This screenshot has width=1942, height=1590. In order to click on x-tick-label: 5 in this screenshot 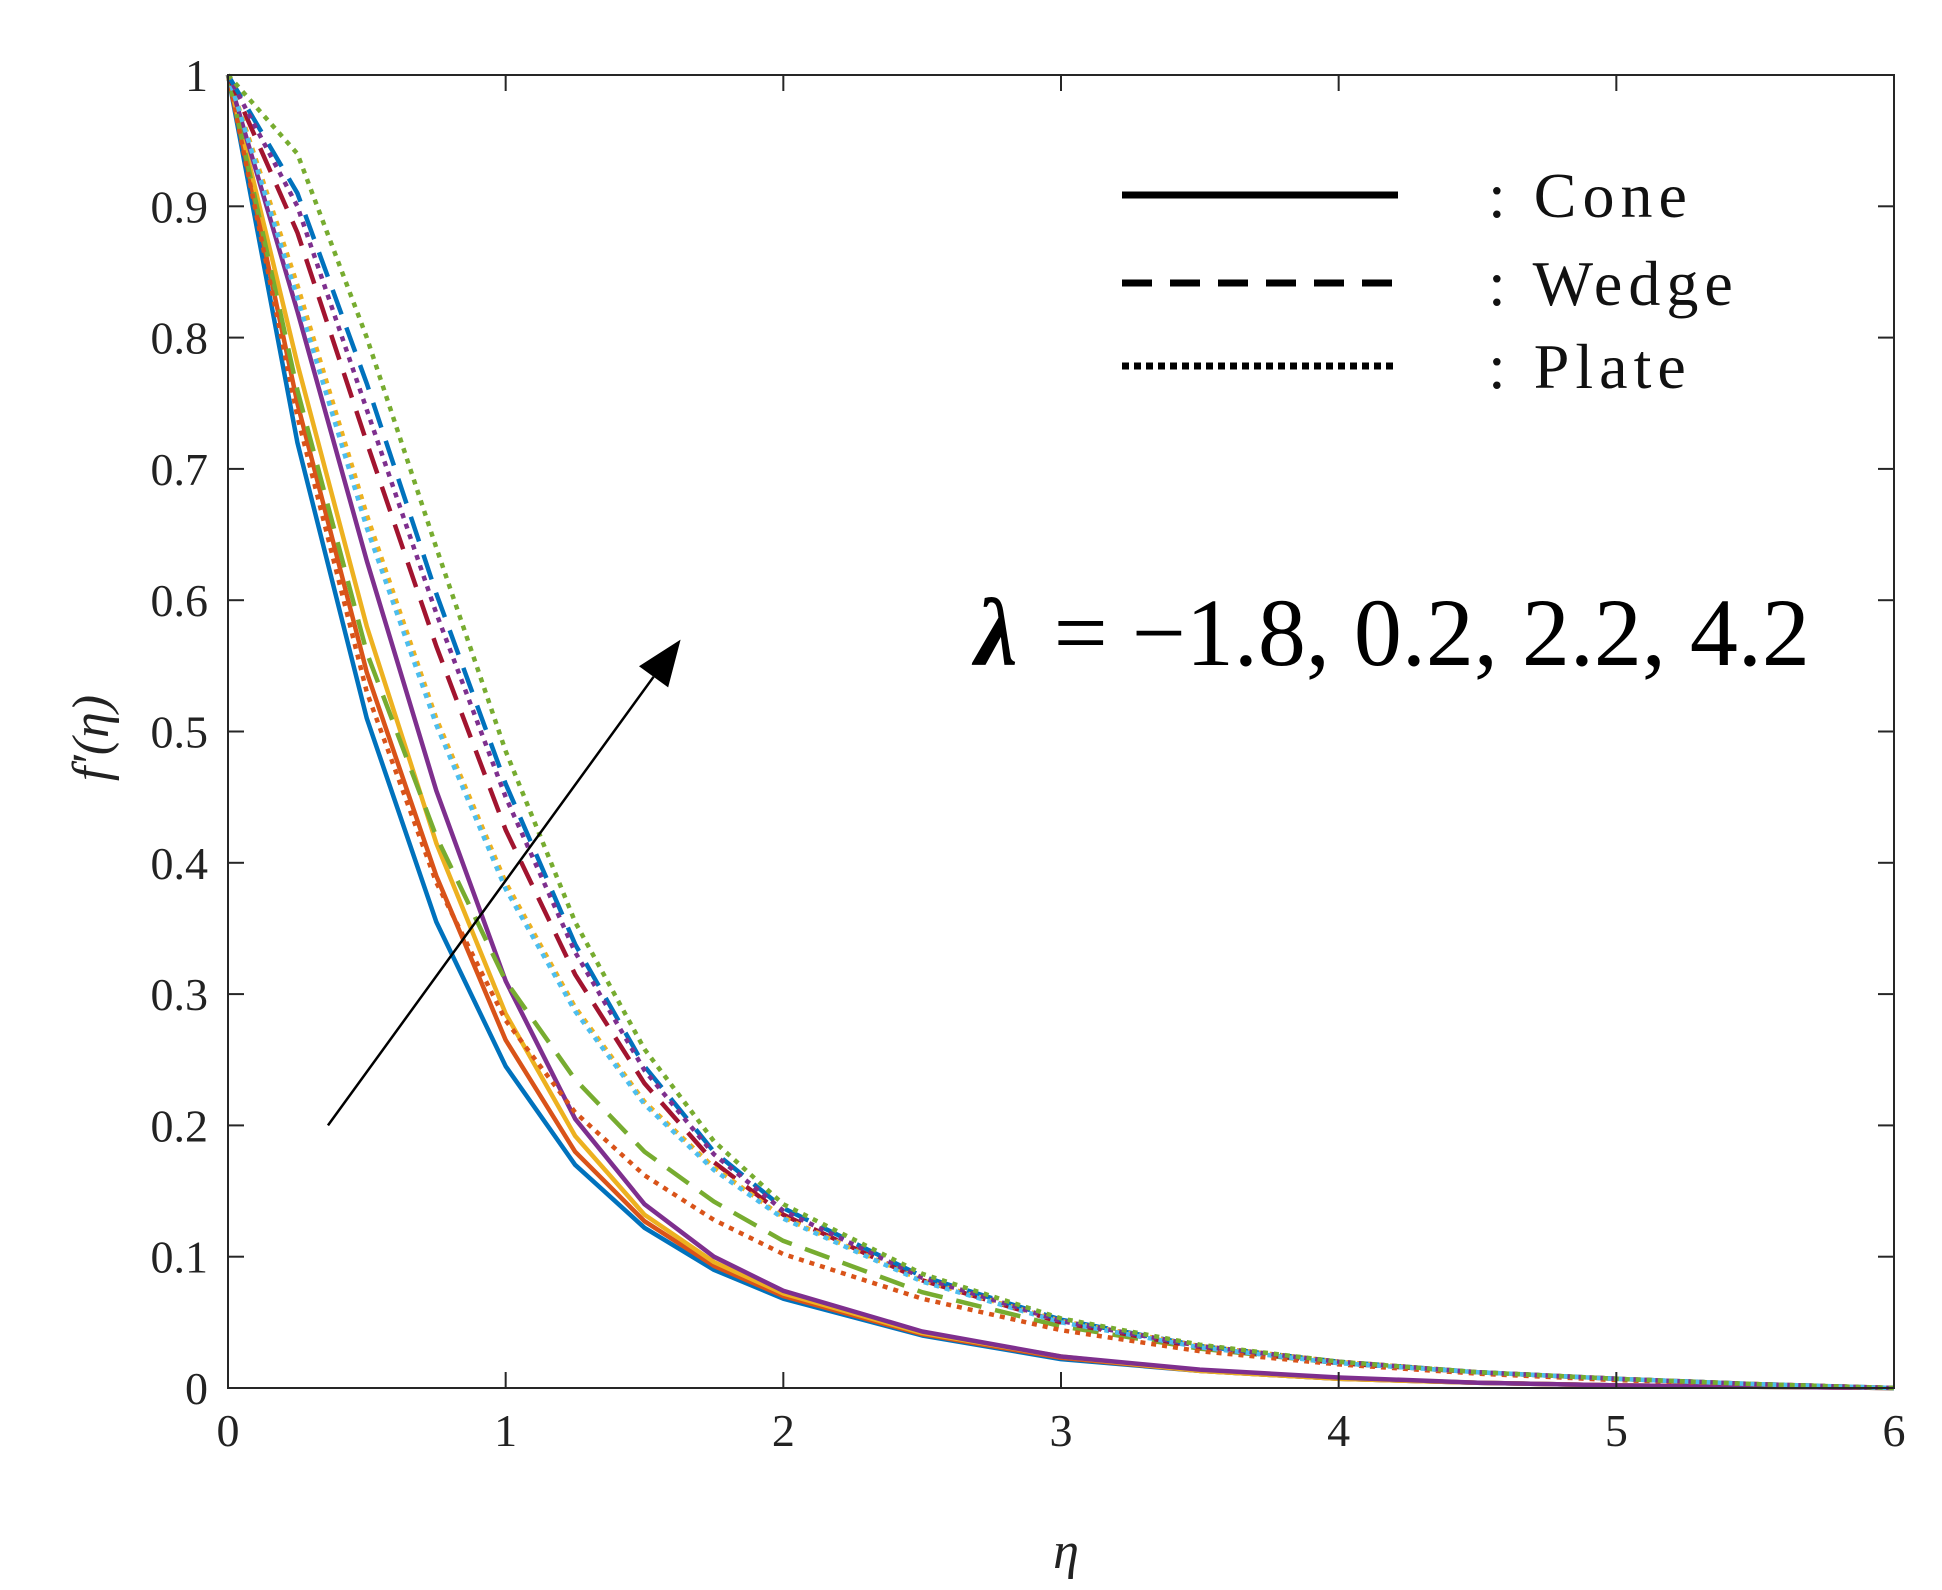, I will do `click(1616, 1430)`.